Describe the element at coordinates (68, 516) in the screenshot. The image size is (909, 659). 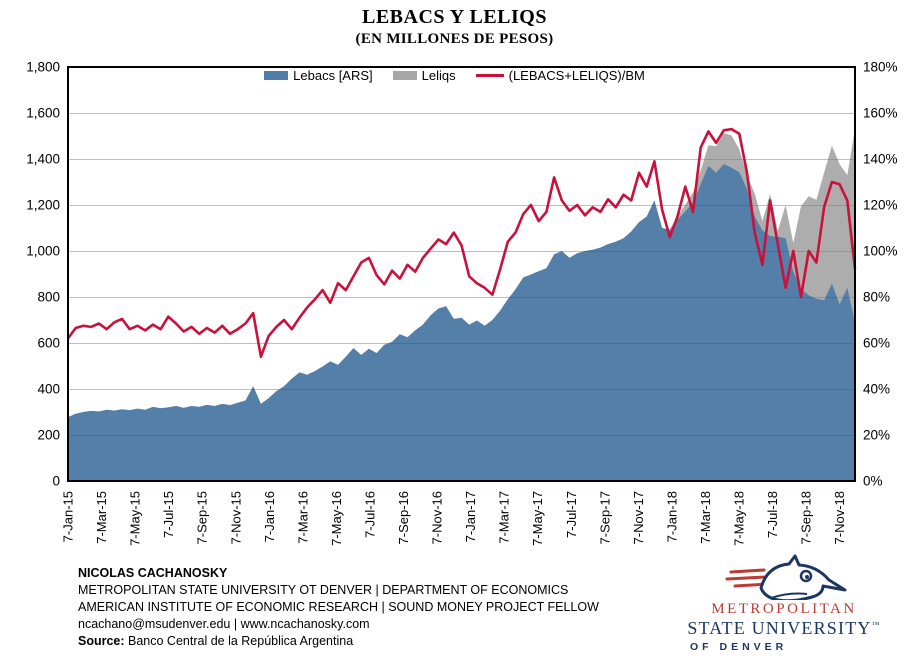
I see `svg-text: 7-Jan-15` at that location.